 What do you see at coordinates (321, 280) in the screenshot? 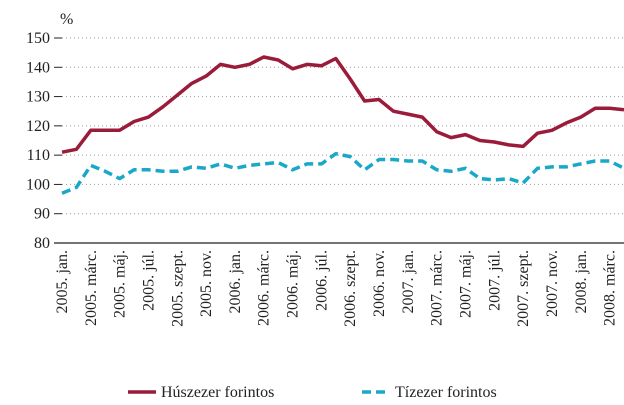
I see `x-tick-label: 2006. júl.` at bounding box center [321, 280].